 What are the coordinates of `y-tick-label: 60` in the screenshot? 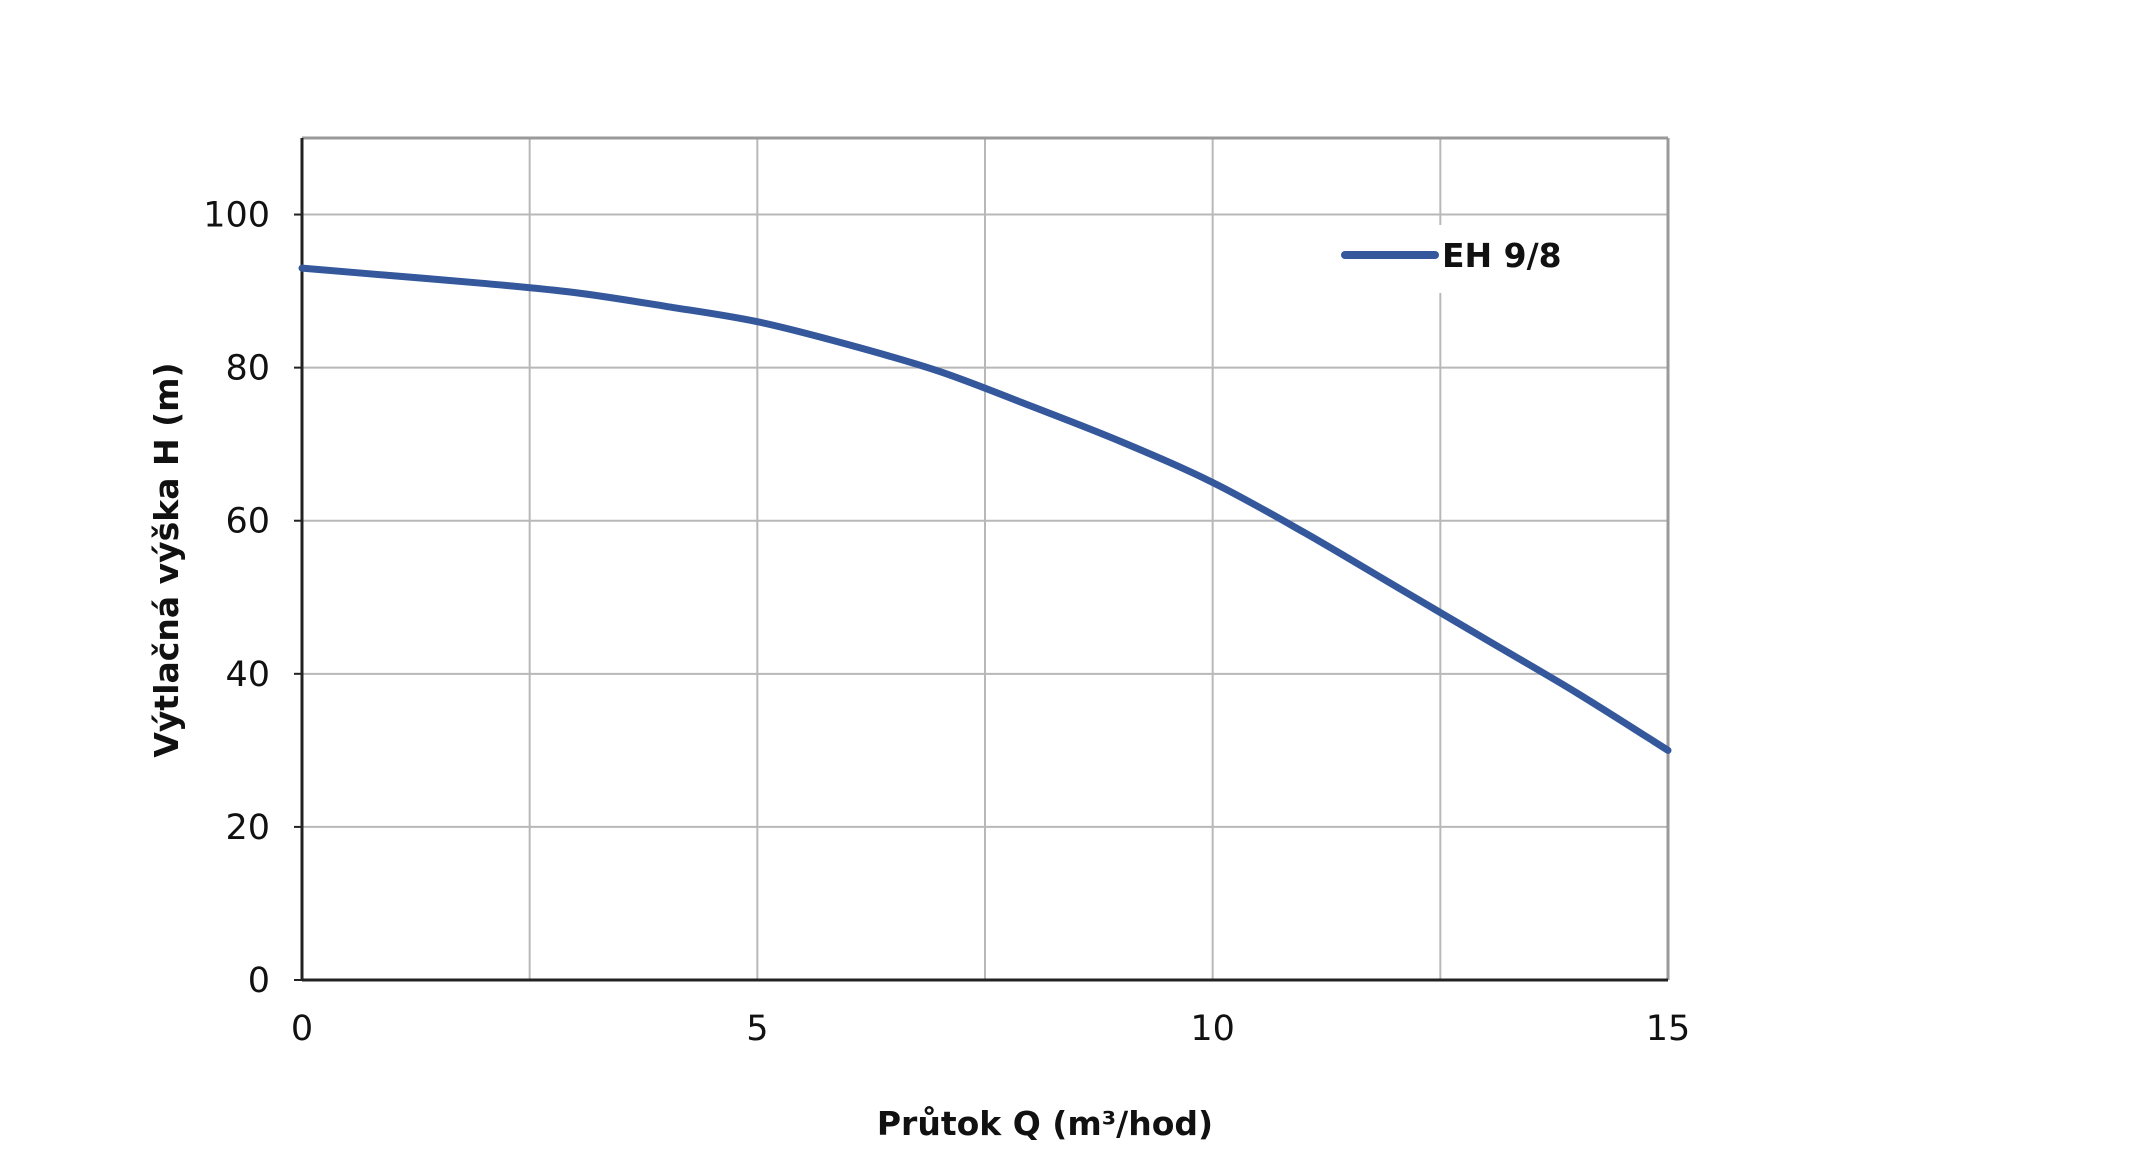 It's located at (247, 522).